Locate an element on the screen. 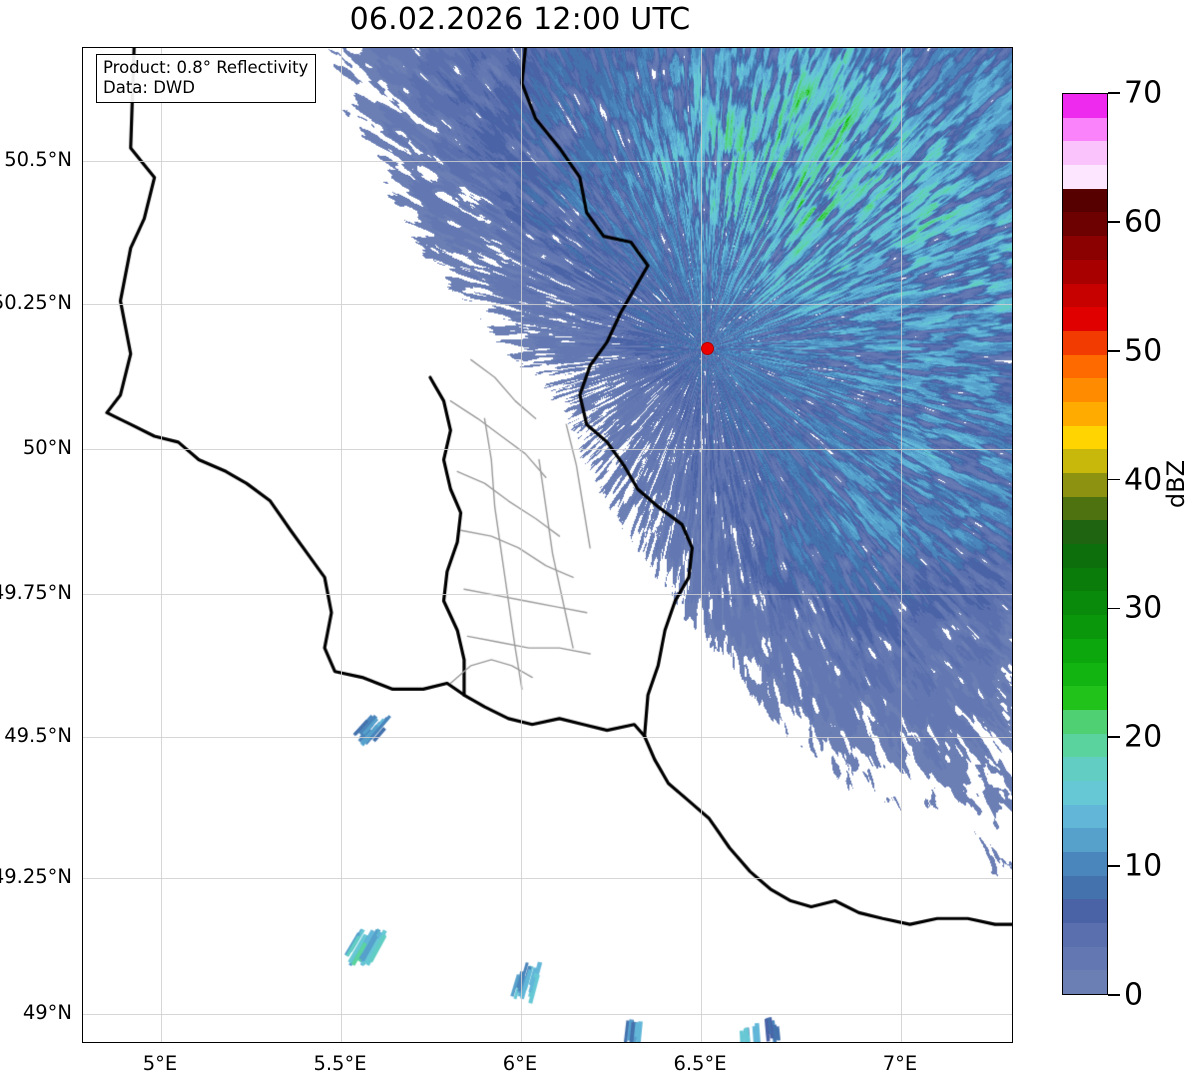 This screenshot has width=1202, height=1081. radar-site-marker is located at coordinates (707, 349).